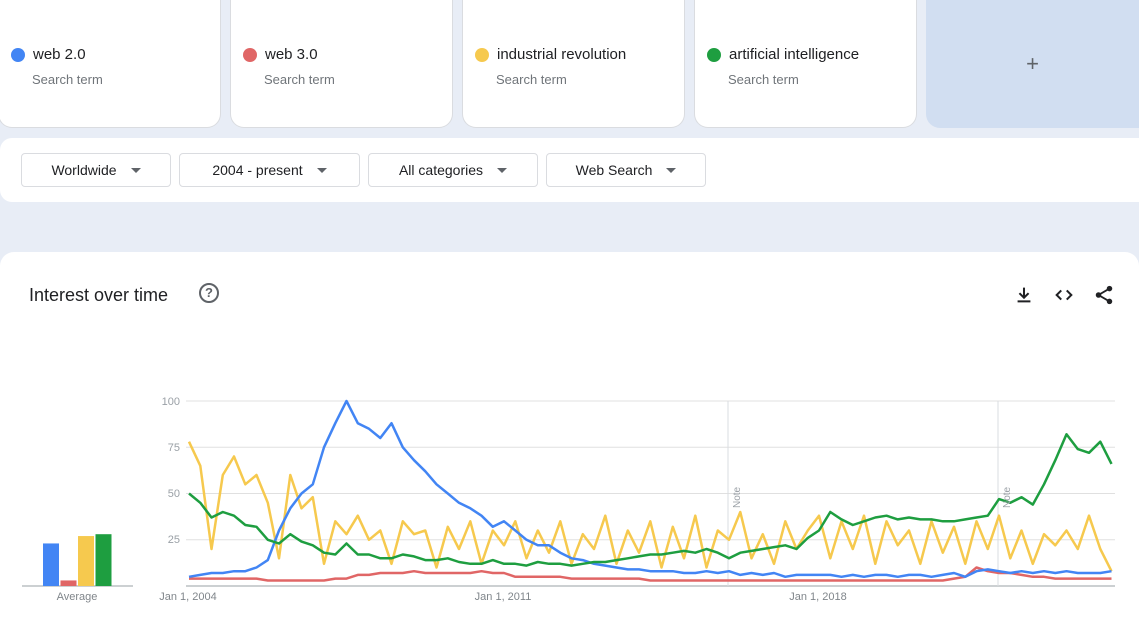 The image size is (1139, 632). Describe the element at coordinates (99, 295) in the screenshot. I see `panel-title: Interest over time` at that location.